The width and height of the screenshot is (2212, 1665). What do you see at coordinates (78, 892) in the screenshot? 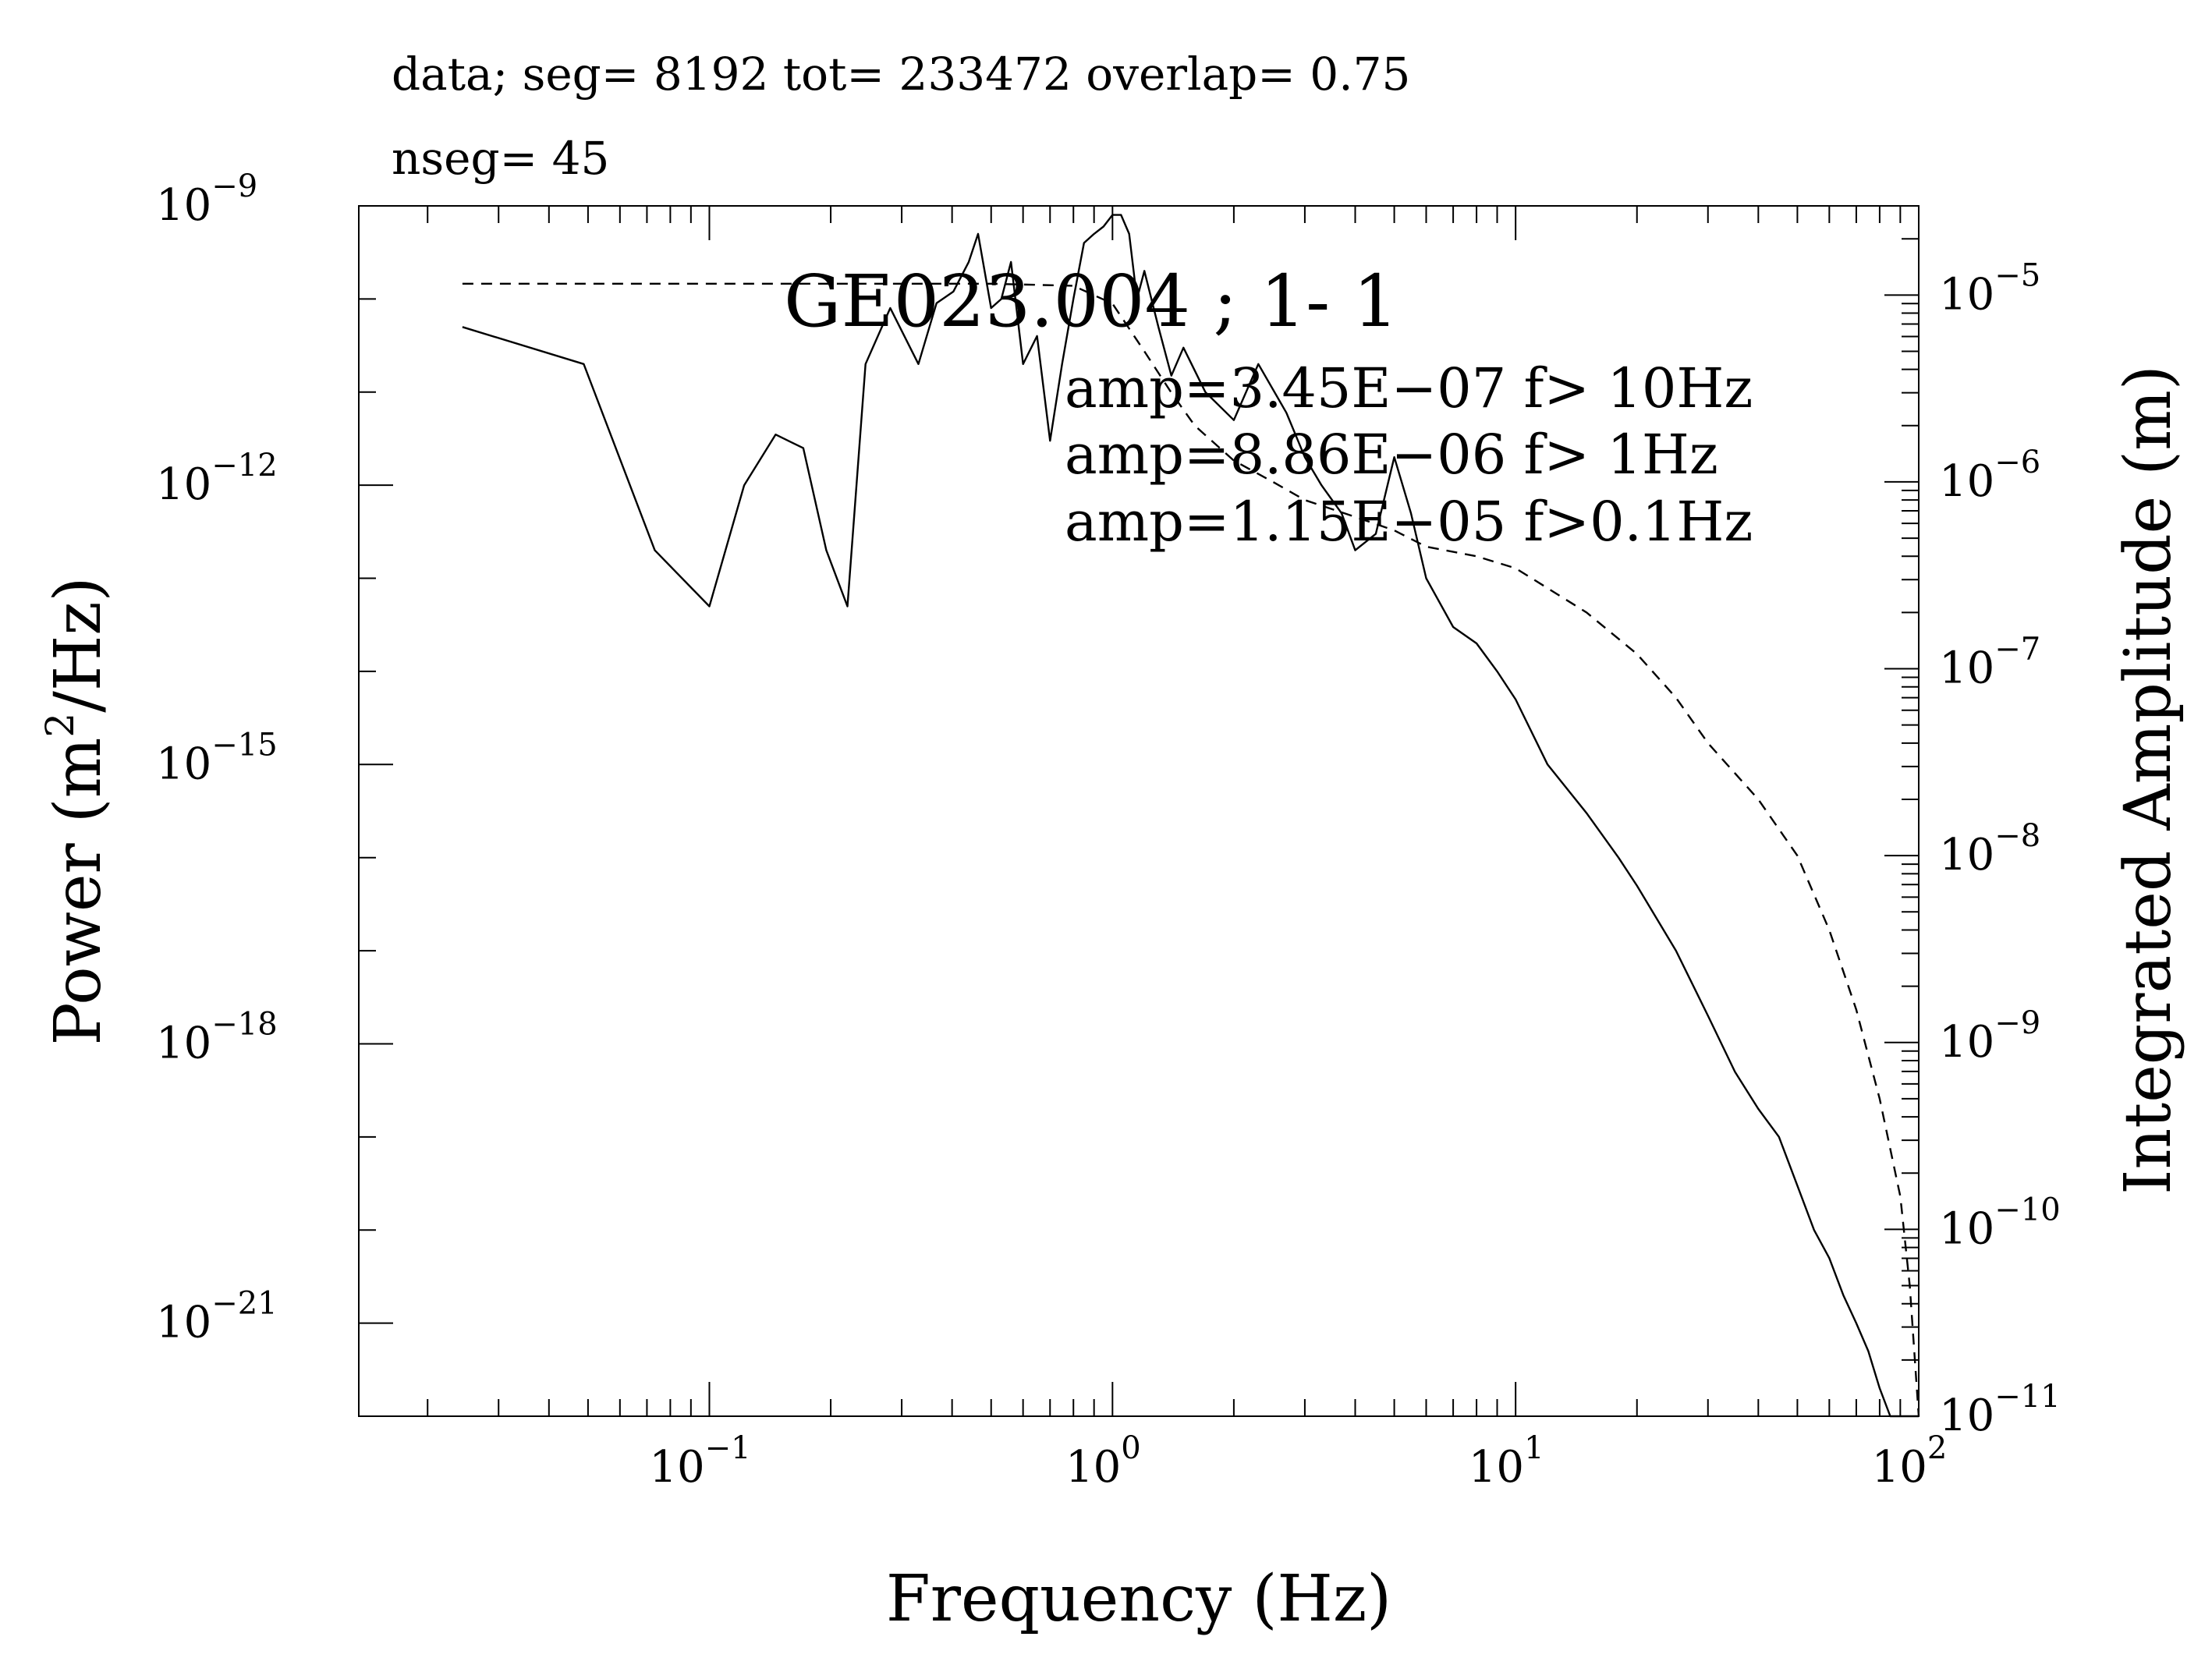
I see `y-left-label-prefix: Power (m` at bounding box center [78, 892].